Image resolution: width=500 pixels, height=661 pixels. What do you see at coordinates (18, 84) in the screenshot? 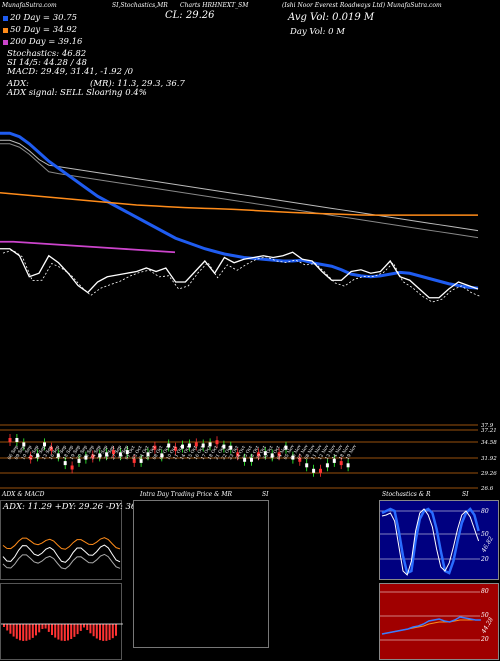
I see `adx-label: ADX:` at bounding box center [18, 84].